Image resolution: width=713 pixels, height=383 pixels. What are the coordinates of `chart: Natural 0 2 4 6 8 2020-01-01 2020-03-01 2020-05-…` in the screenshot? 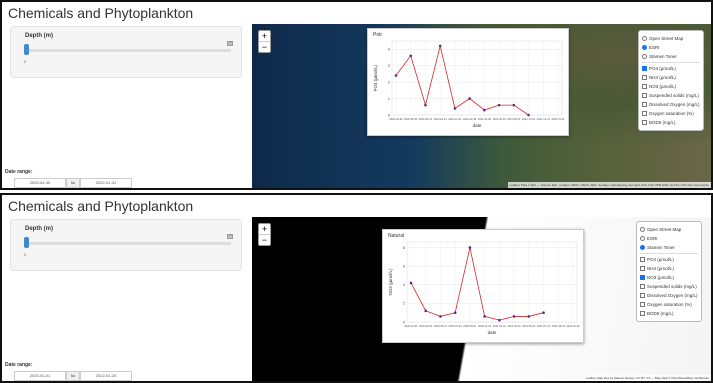 It's located at (484, 284).